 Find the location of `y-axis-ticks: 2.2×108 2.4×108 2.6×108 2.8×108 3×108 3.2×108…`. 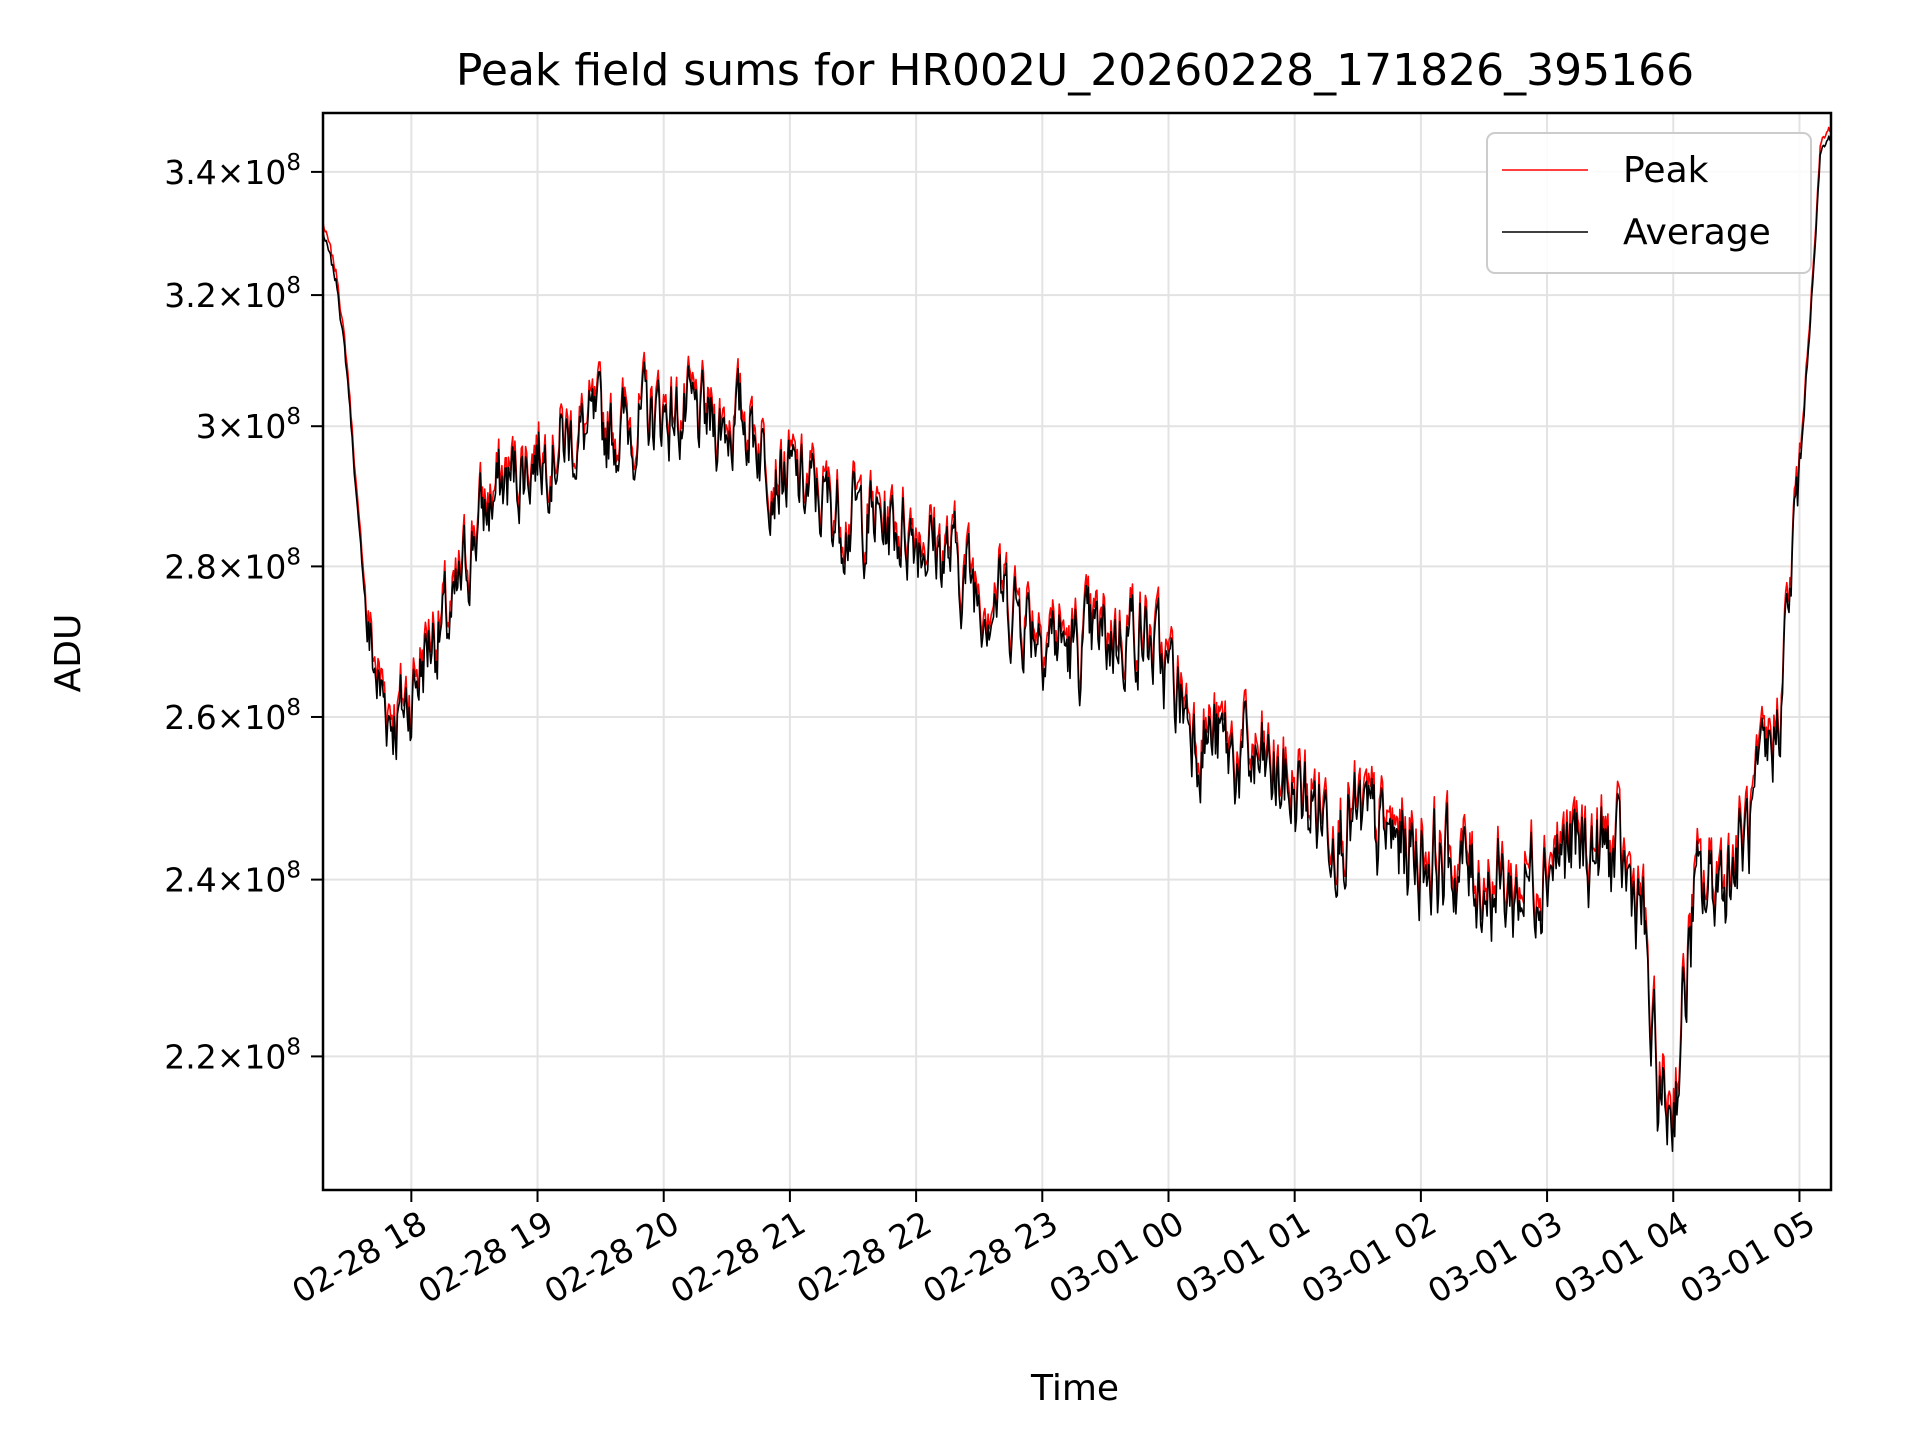

y-axis-ticks: 2.2×108 2.4×108 2.6×108 2.8×108 3×108 3.2×108… is located at coordinates (243, 613).